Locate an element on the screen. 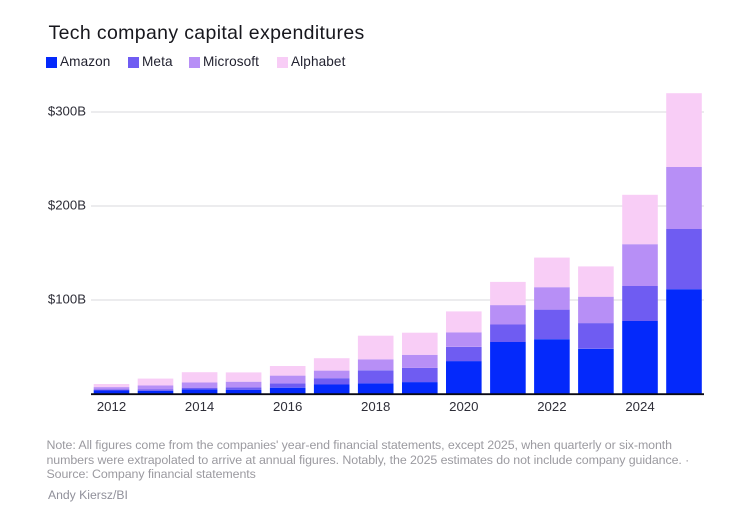 Image resolution: width=729 pixels, height=512 pixels. svg-text: $300B is located at coordinates (67, 111).